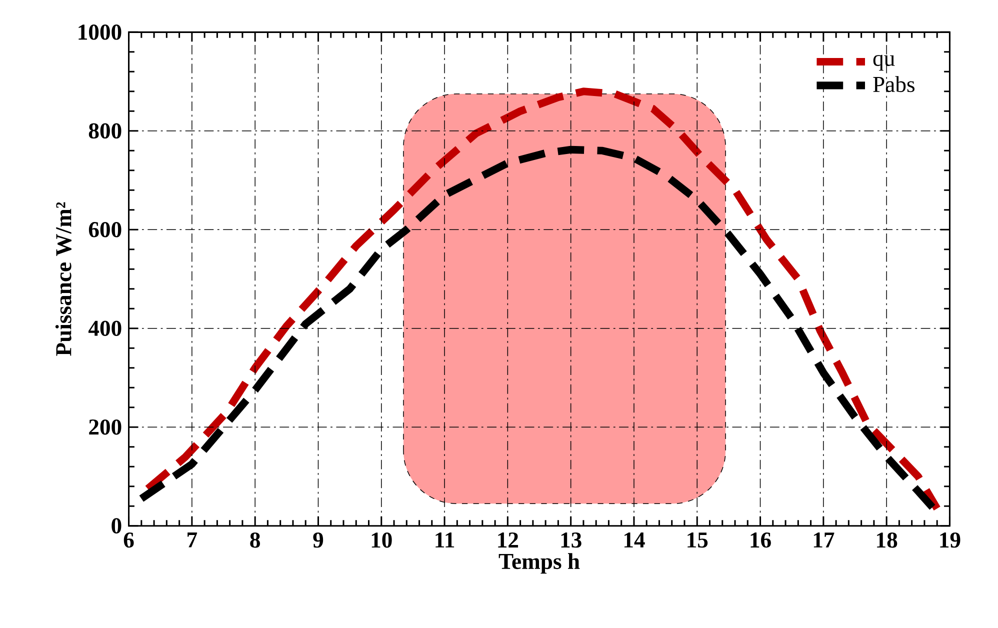  I want to click on x-tick-label: 12, so click(508, 540).